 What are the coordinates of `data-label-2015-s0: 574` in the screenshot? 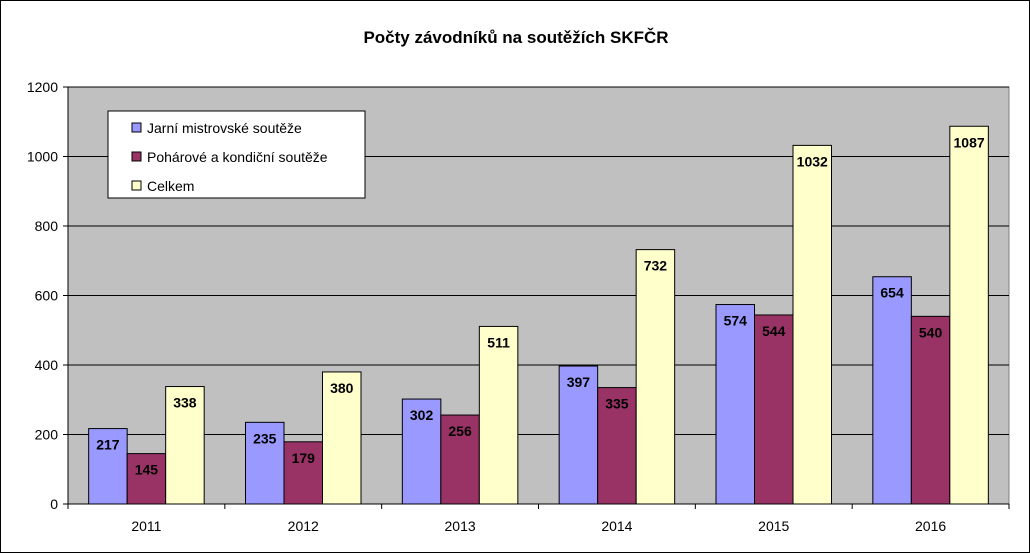 It's located at (736, 321).